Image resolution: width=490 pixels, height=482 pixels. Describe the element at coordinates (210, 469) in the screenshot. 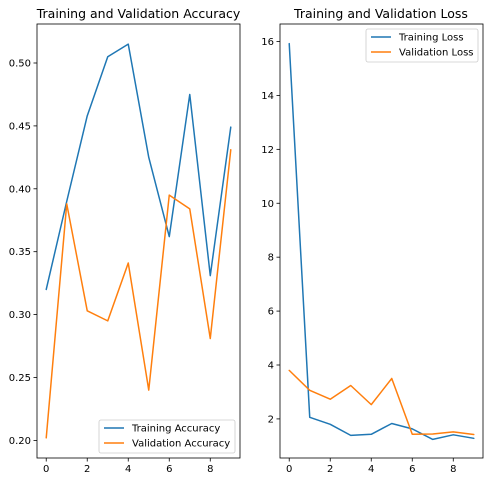

I see `accuracy-x-tick-label: 8` at that location.